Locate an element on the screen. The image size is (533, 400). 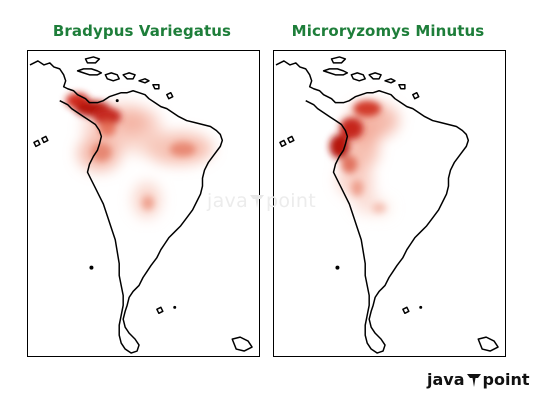
brand-logo: java point is located at coordinates (478, 379).